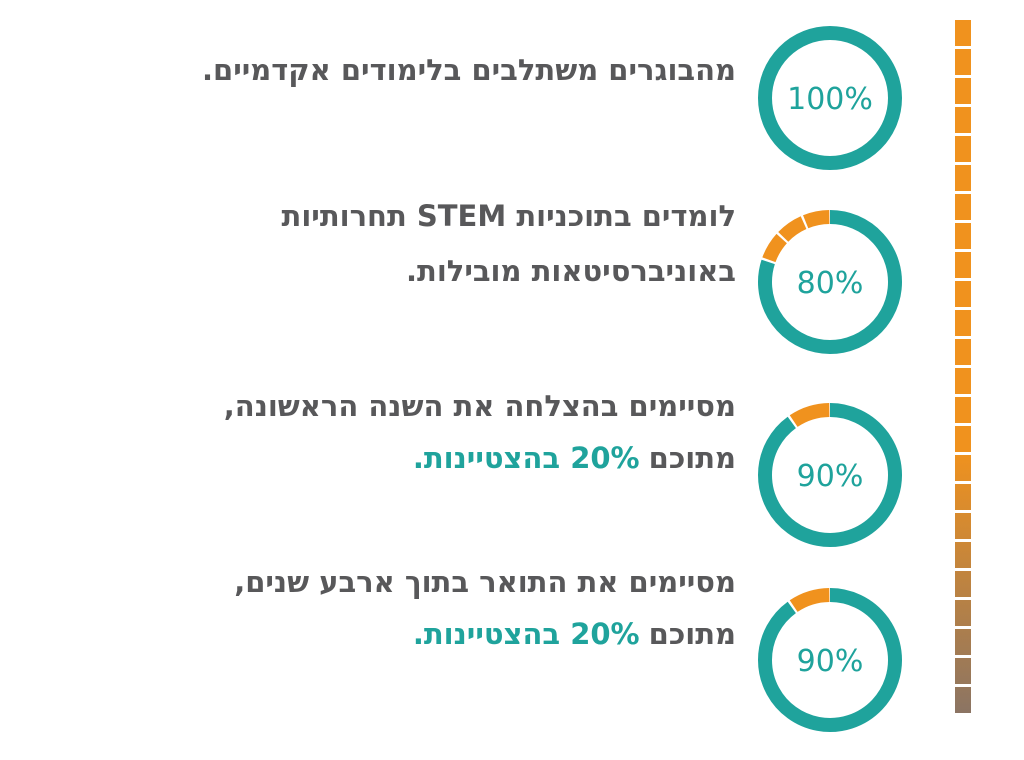 This screenshot has height=760, width=1024. I want to click on item-text: מסיימים את התואר בתוך ארבע שנים,, so click(485, 582).